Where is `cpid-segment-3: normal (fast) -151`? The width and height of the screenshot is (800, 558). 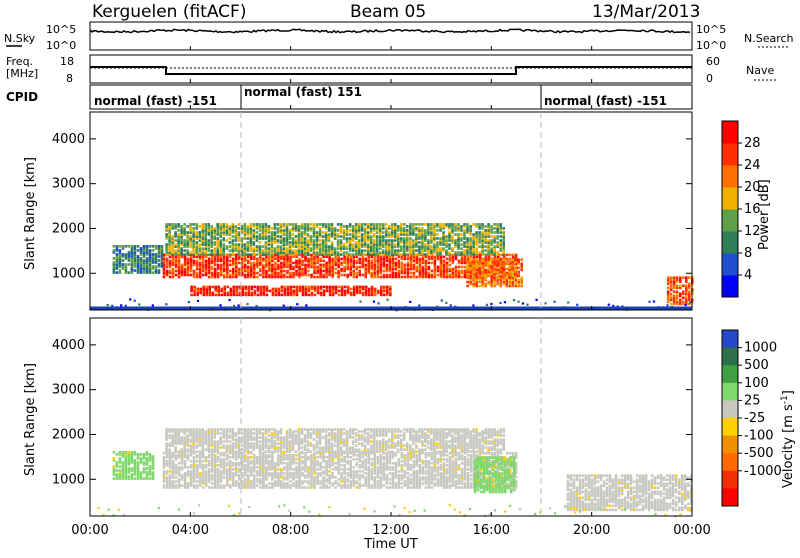
cpid-segment-3: normal (fast) -151 is located at coordinates (605, 101).